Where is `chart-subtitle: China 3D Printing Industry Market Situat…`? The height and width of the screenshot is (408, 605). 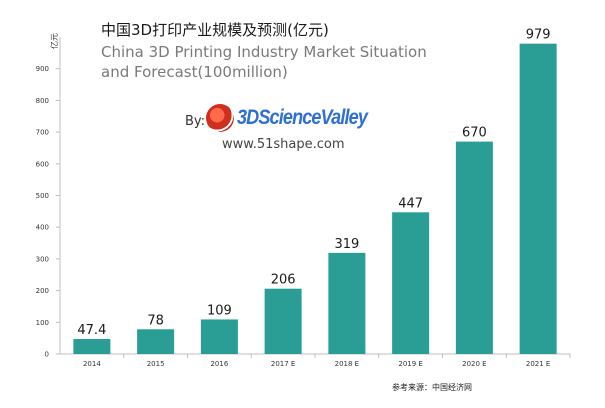 chart-subtitle: China 3D Printing Industry Market Situat… is located at coordinates (264, 62).